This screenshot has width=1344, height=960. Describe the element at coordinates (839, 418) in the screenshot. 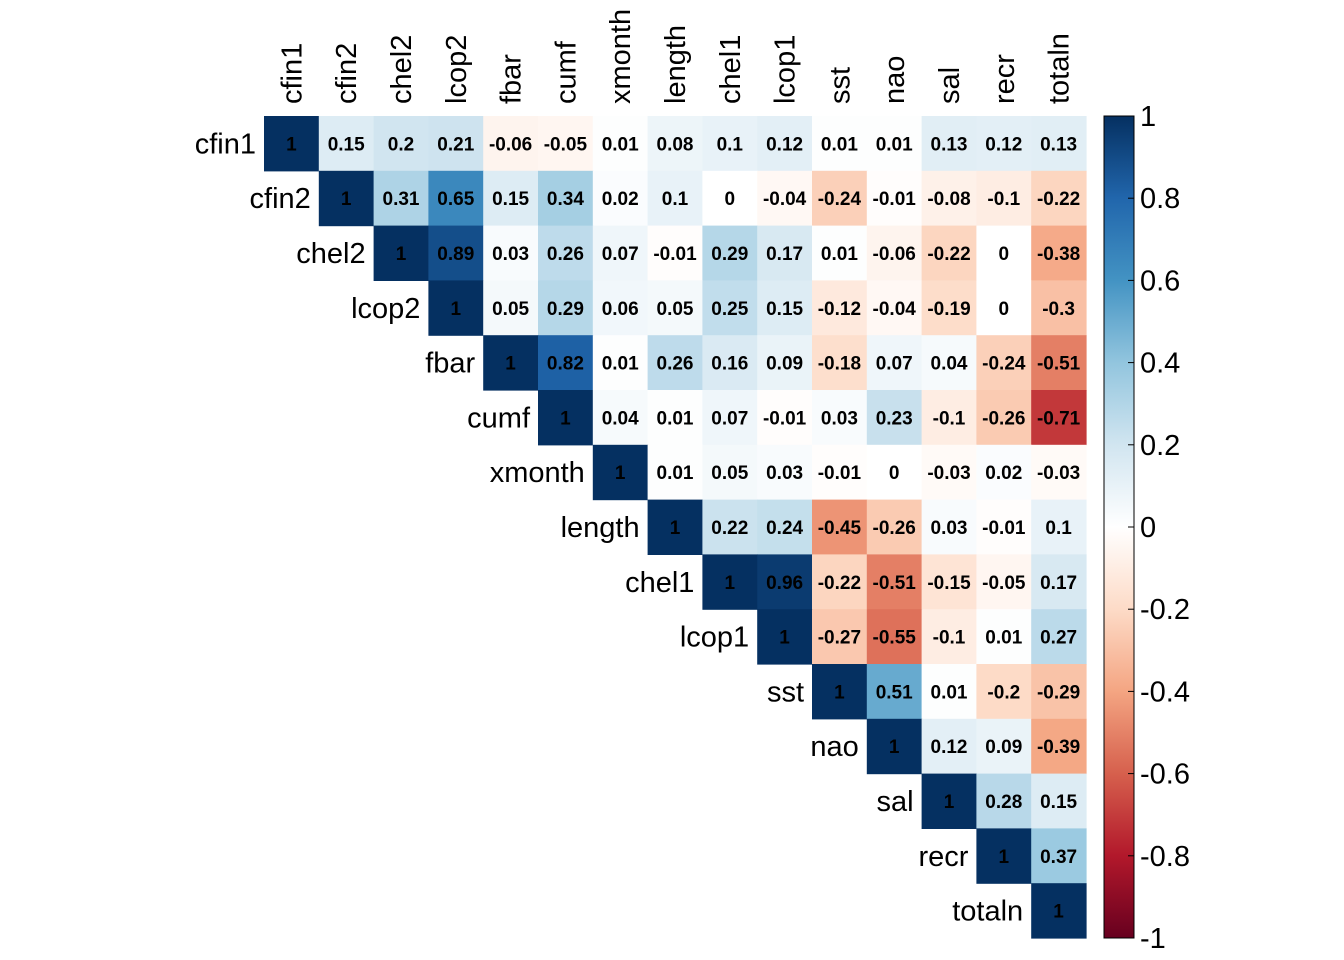

I see `cell-value-cumf-sst: 0.03` at that location.